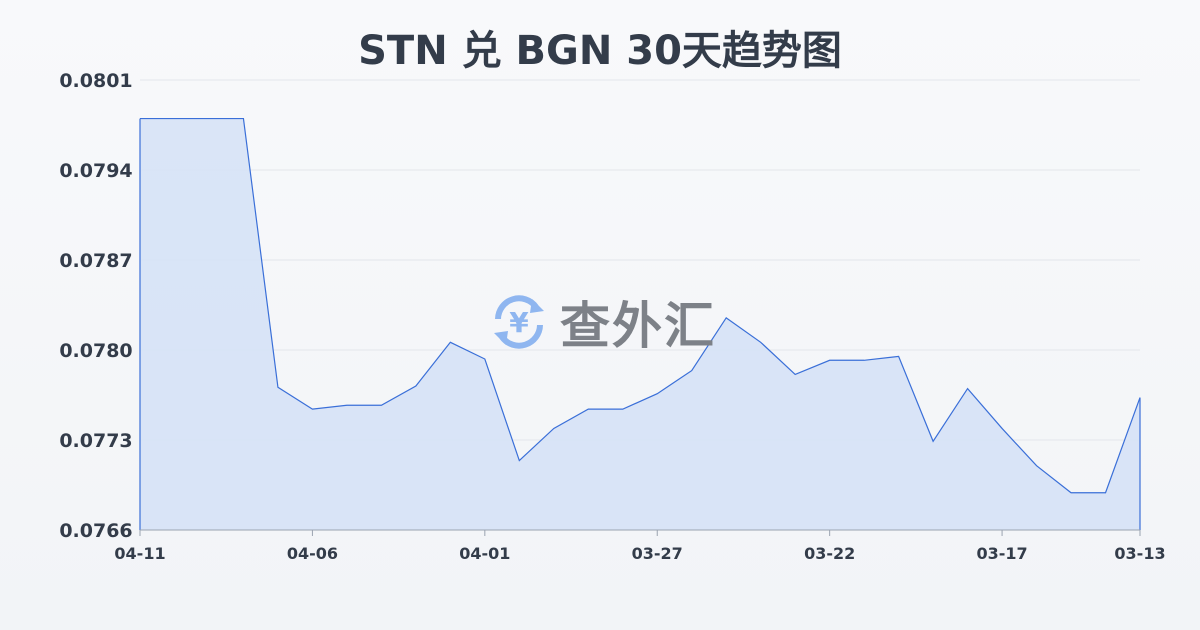  Describe the element at coordinates (1139, 553) in the screenshot. I see `x-tick-label: 03-13` at that location.